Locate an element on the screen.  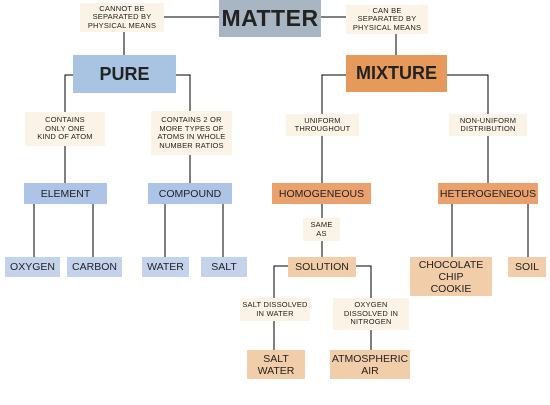
note-homogeneous: UNIFORM THROUGHOUT is located at coordinates (322, 125).